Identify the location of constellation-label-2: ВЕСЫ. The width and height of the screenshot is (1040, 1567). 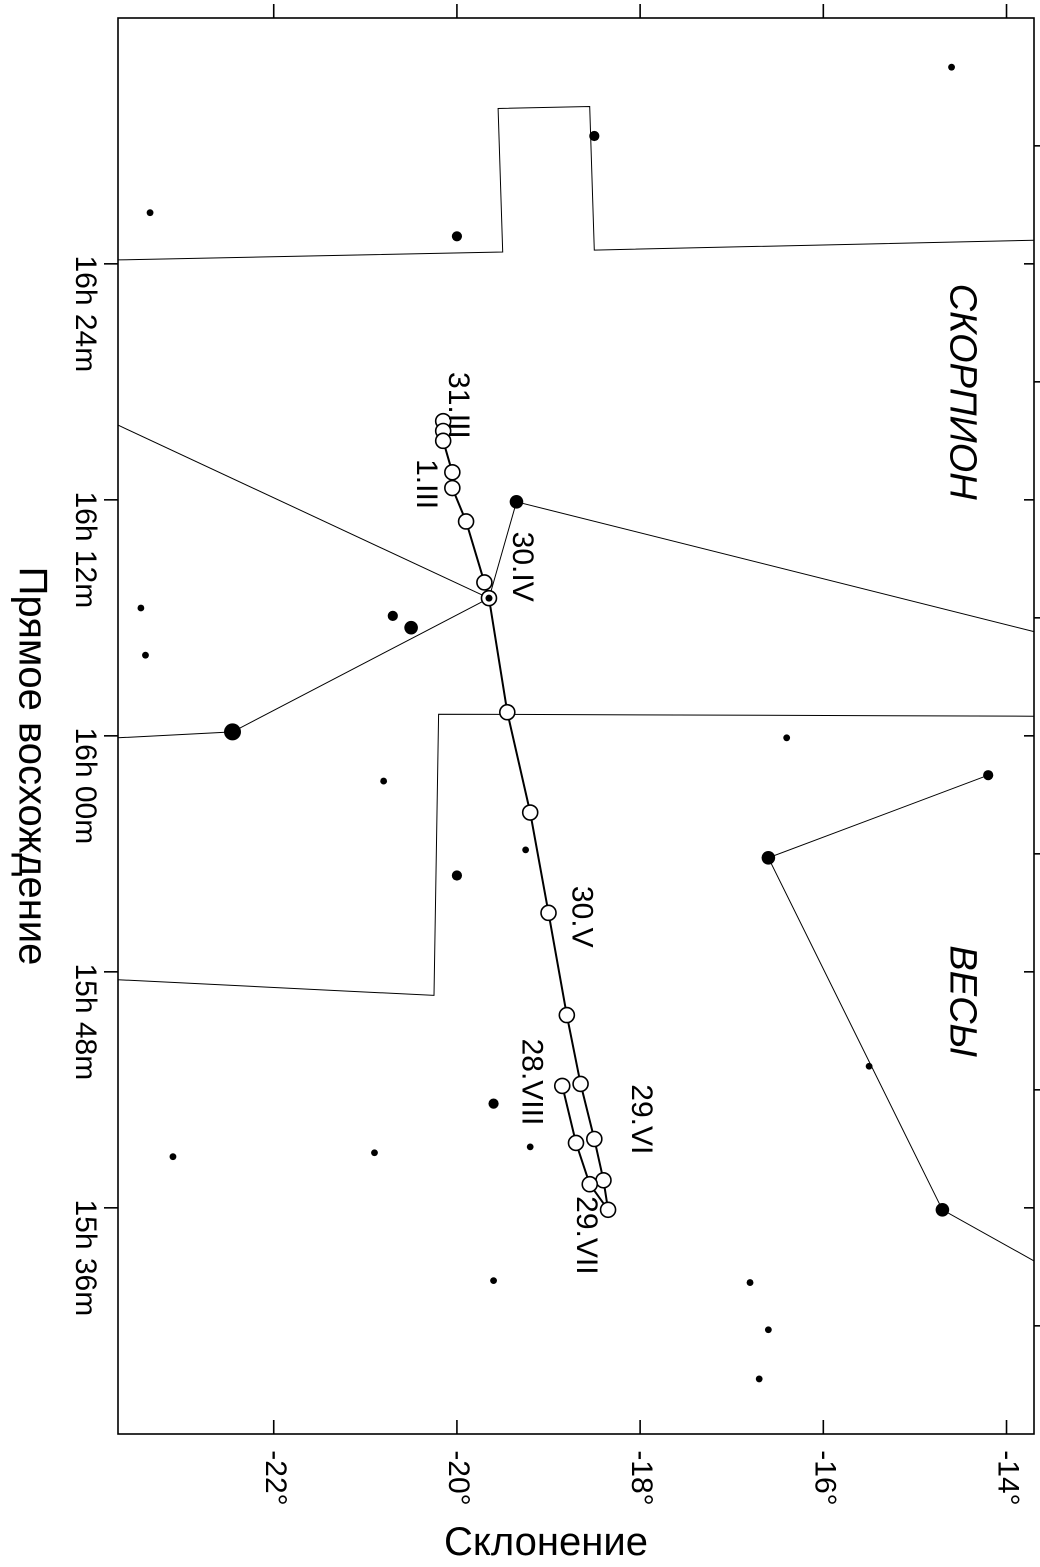
(963, 1001).